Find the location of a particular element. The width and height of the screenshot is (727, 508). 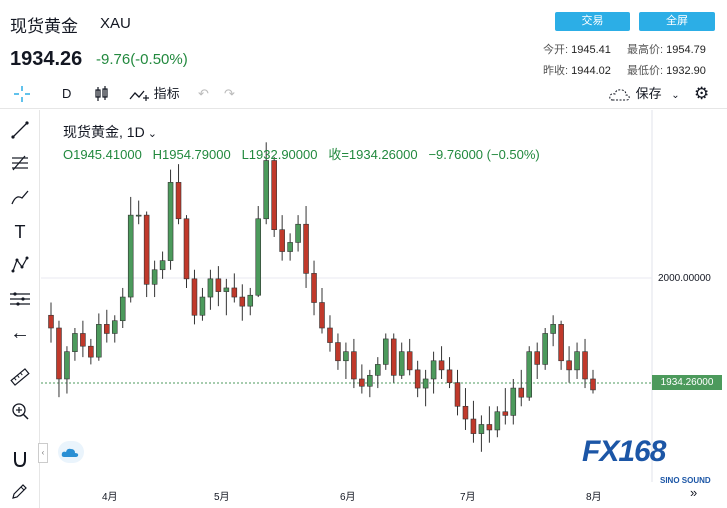

brush-tool is located at coordinates (20, 198).